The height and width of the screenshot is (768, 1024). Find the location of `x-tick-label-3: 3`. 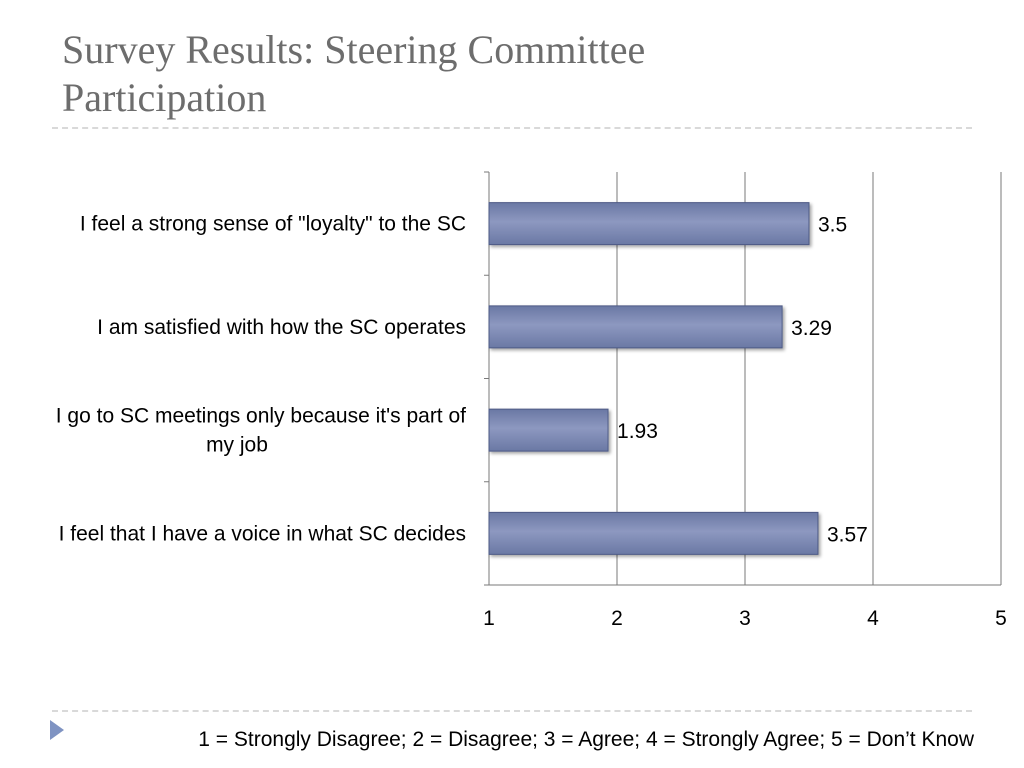

x-tick-label-3: 3 is located at coordinates (745, 618).